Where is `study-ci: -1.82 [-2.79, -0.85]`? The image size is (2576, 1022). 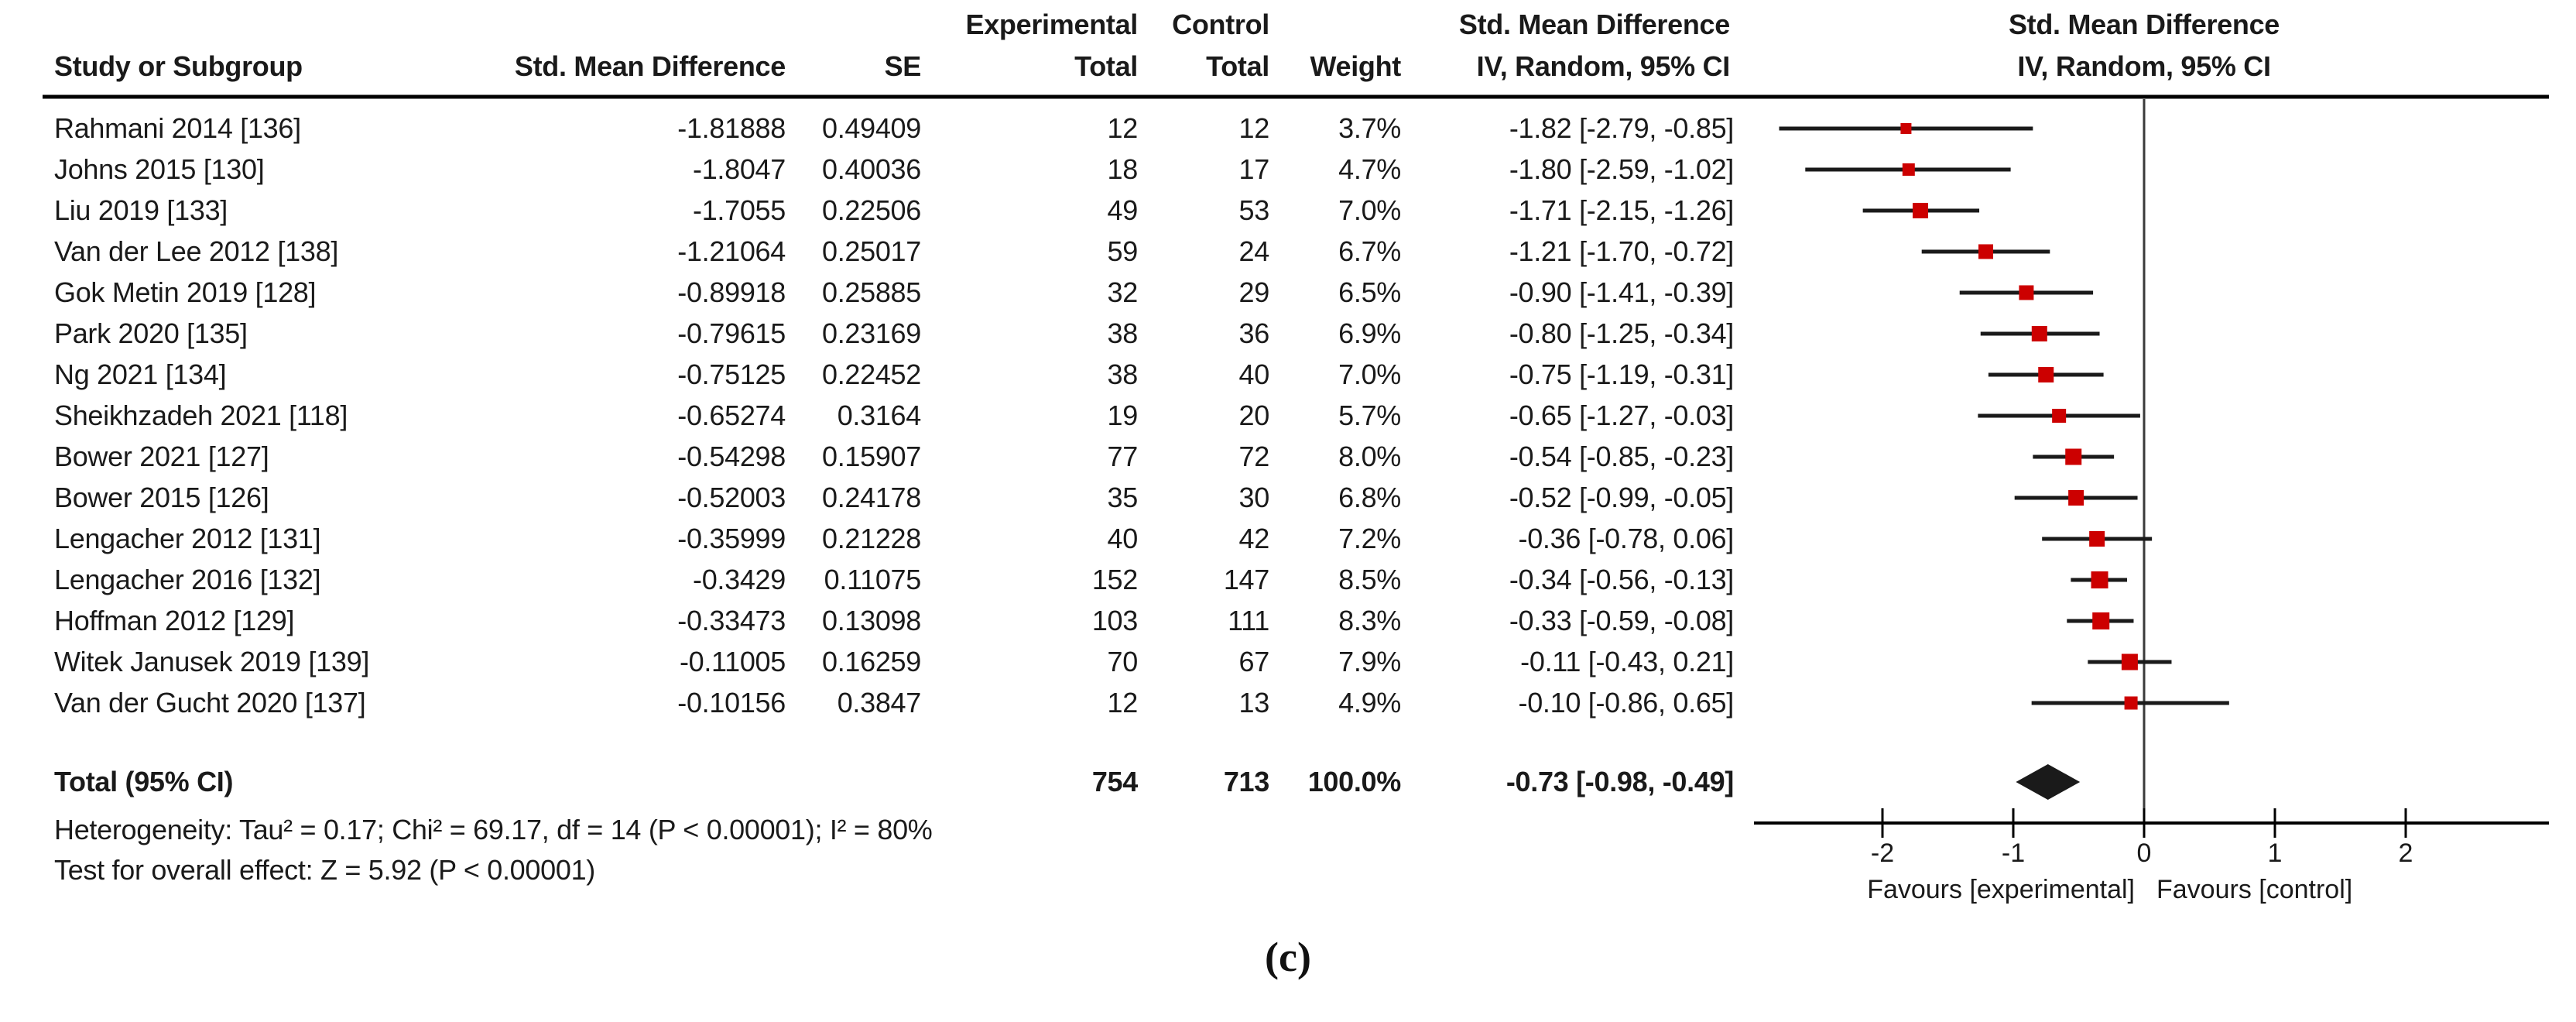
study-ci: -1.82 [-2.79, -0.85] is located at coordinates (1621, 128).